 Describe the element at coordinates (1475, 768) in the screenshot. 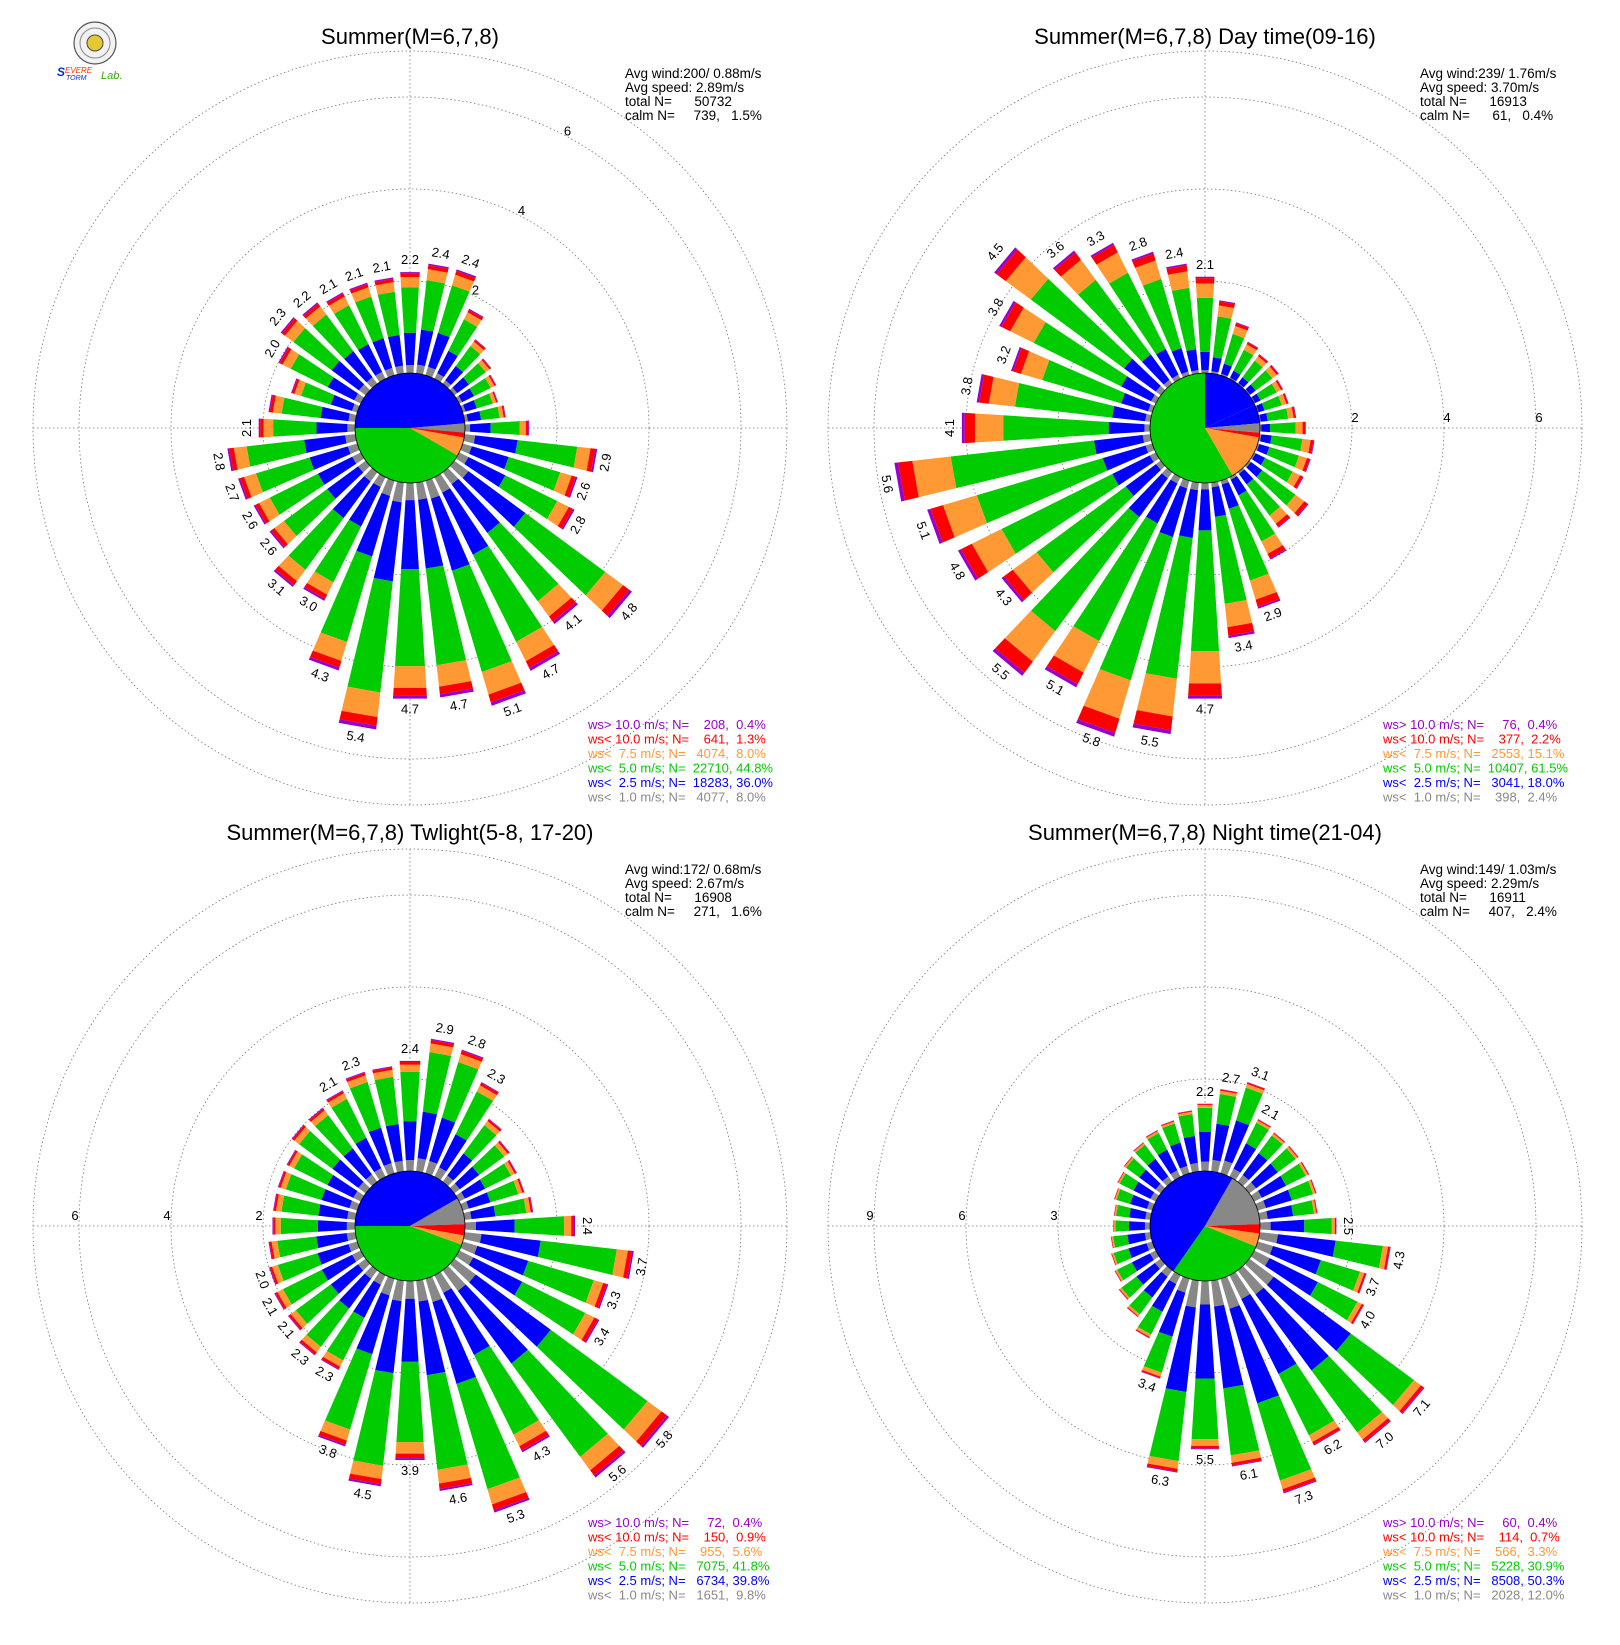

I see `legend-entry: ws< 5.0 m/s; N= 10407, 61.5%` at that location.